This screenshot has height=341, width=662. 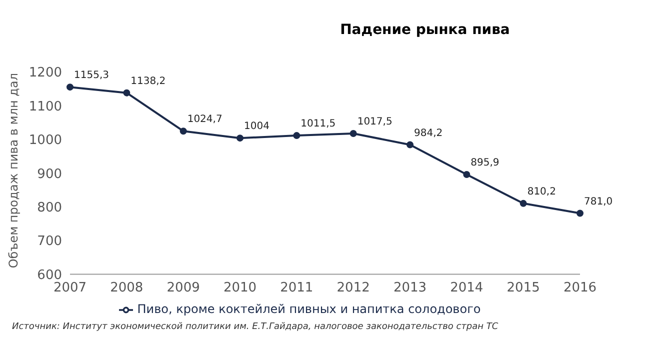 What do you see at coordinates (49, 242) in the screenshot?
I see `y-tick-label: 700` at bounding box center [49, 242].